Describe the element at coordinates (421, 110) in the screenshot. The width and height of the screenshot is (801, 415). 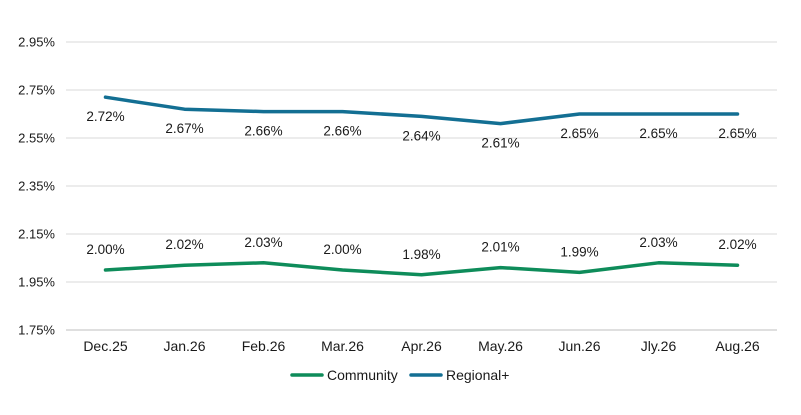
I see `series-line-regional` at that location.